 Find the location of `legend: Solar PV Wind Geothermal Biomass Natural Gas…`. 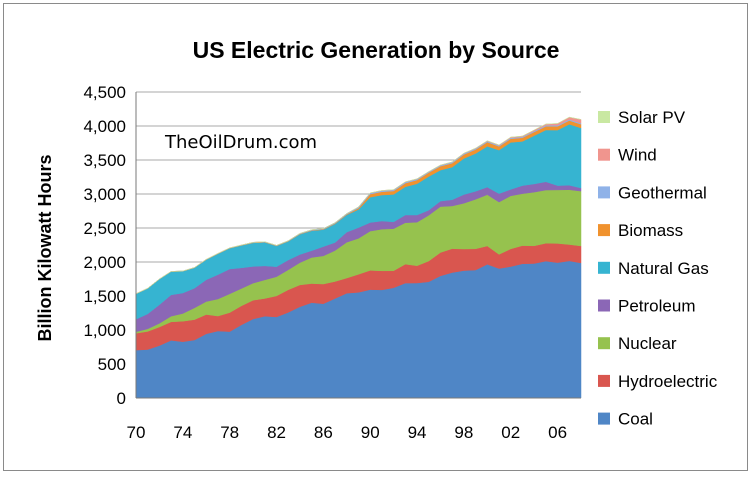

legend: Solar PV Wind Geothermal Biomass Natural Gas… is located at coordinates (658, 268).